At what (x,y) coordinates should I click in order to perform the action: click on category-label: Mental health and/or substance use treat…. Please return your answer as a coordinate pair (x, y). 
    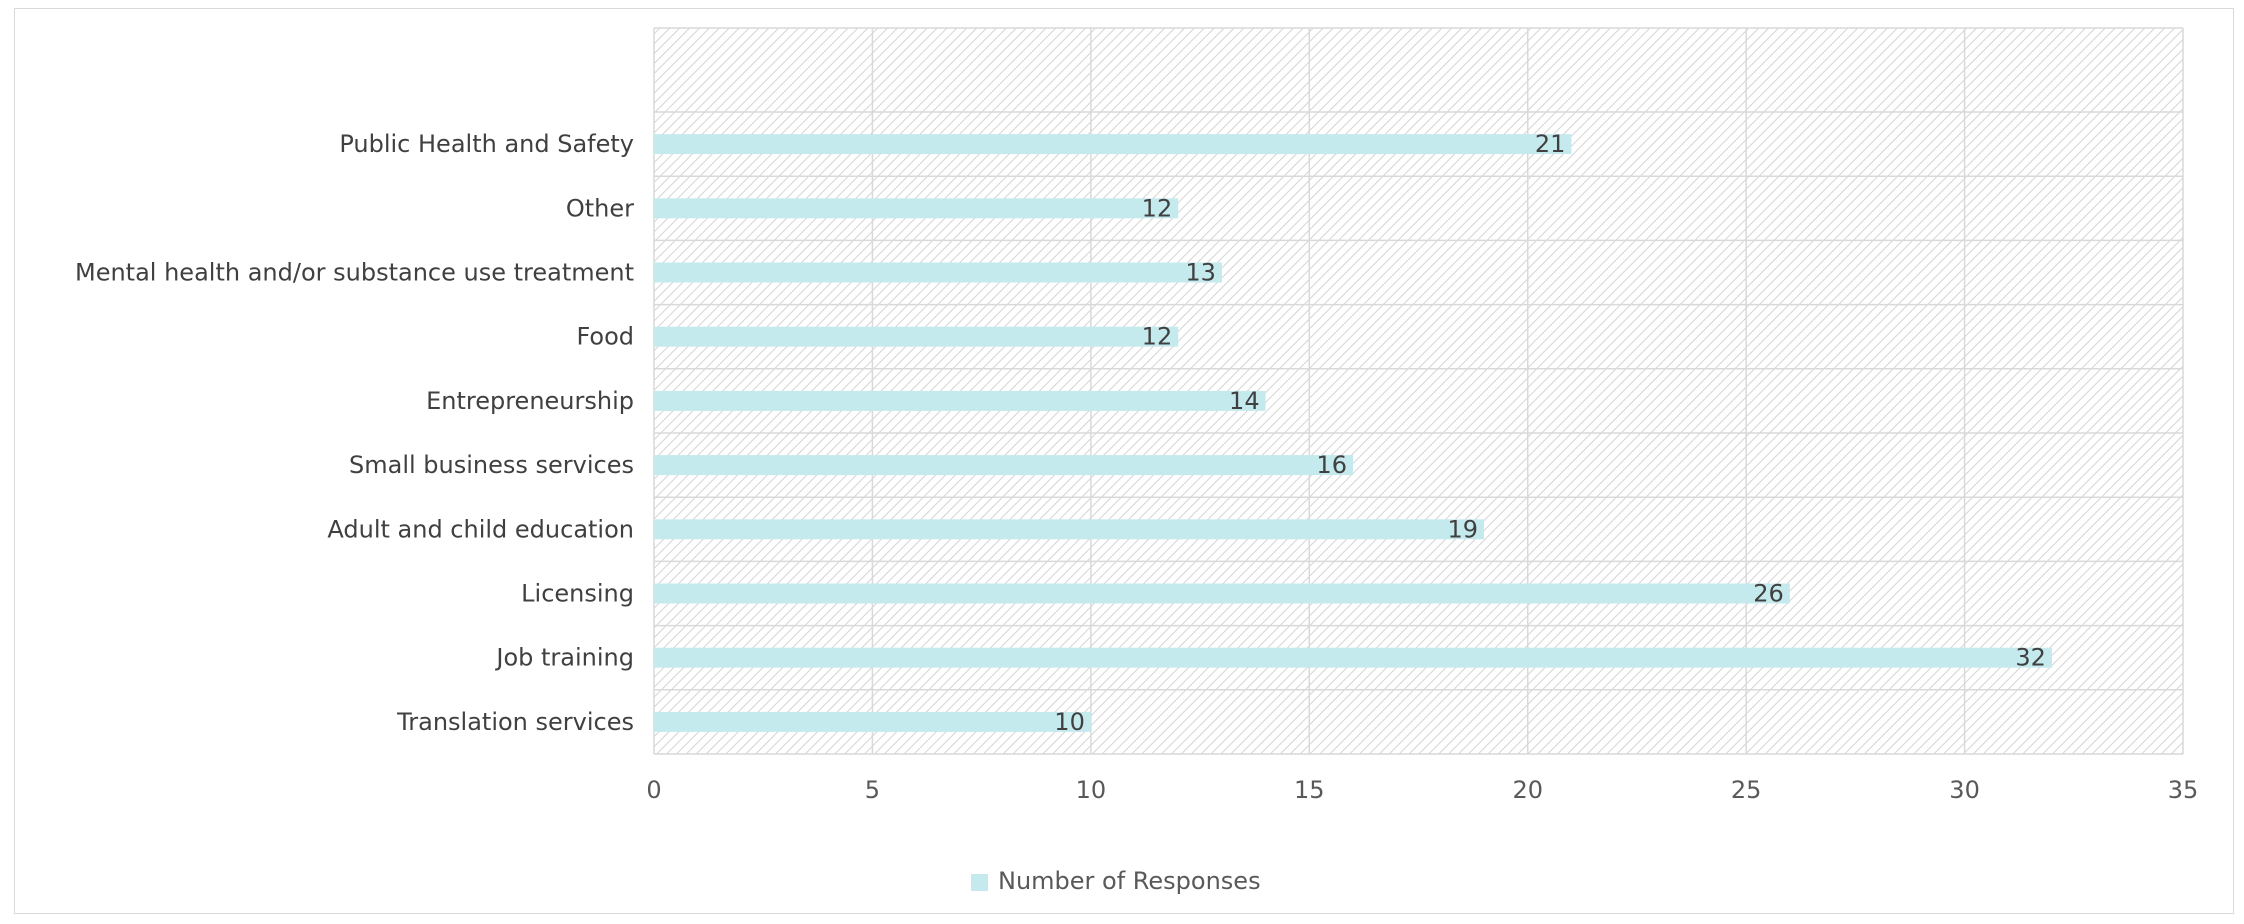
    Looking at the image, I should click on (354, 273).